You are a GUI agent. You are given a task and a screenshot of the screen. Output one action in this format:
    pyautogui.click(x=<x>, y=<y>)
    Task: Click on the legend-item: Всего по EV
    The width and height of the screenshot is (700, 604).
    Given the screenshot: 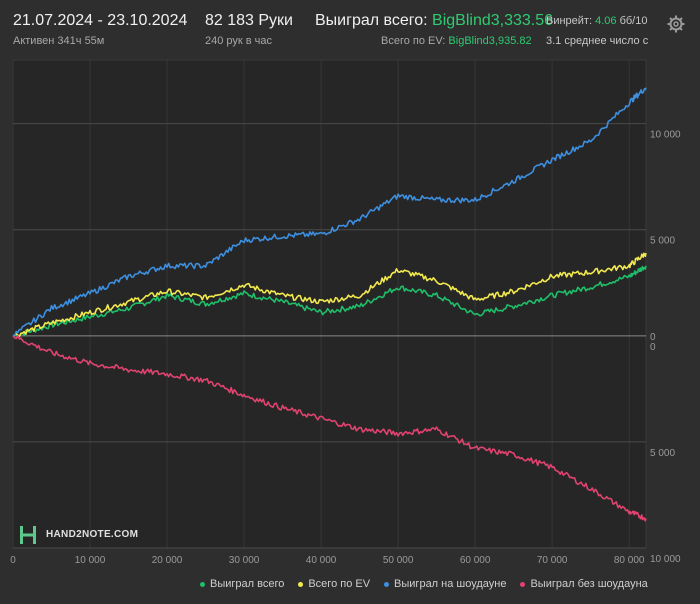 What is the action you would take?
    pyautogui.click(x=334, y=584)
    